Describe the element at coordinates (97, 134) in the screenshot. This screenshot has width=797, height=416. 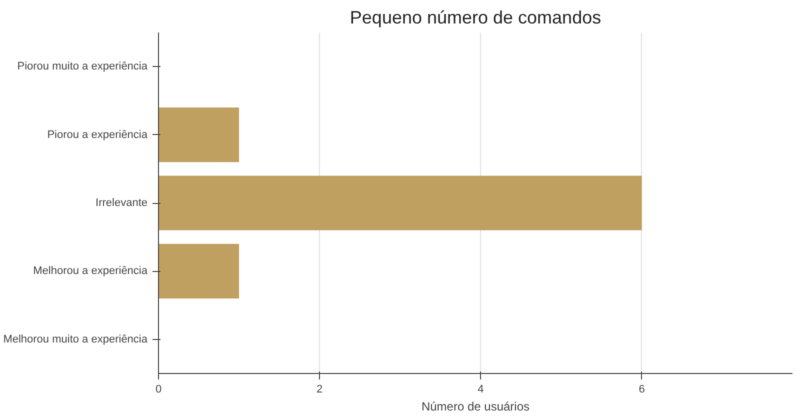
I see `y-tick-label: Piorou a experiência` at that location.